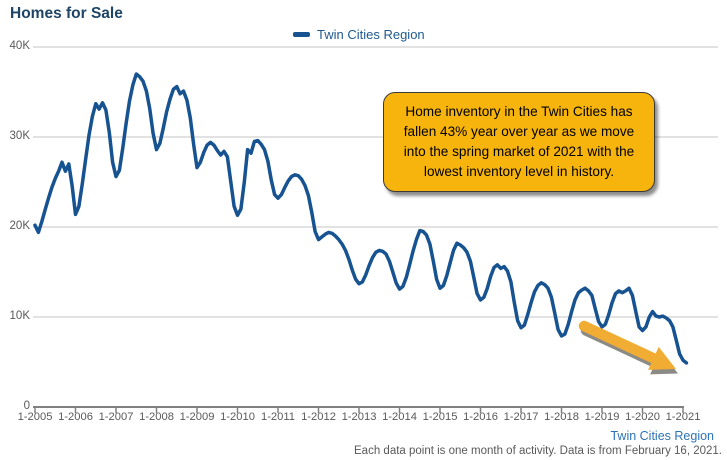  Describe the element at coordinates (19, 136) in the screenshot. I see `y-axis-label-30K: 30K` at that location.